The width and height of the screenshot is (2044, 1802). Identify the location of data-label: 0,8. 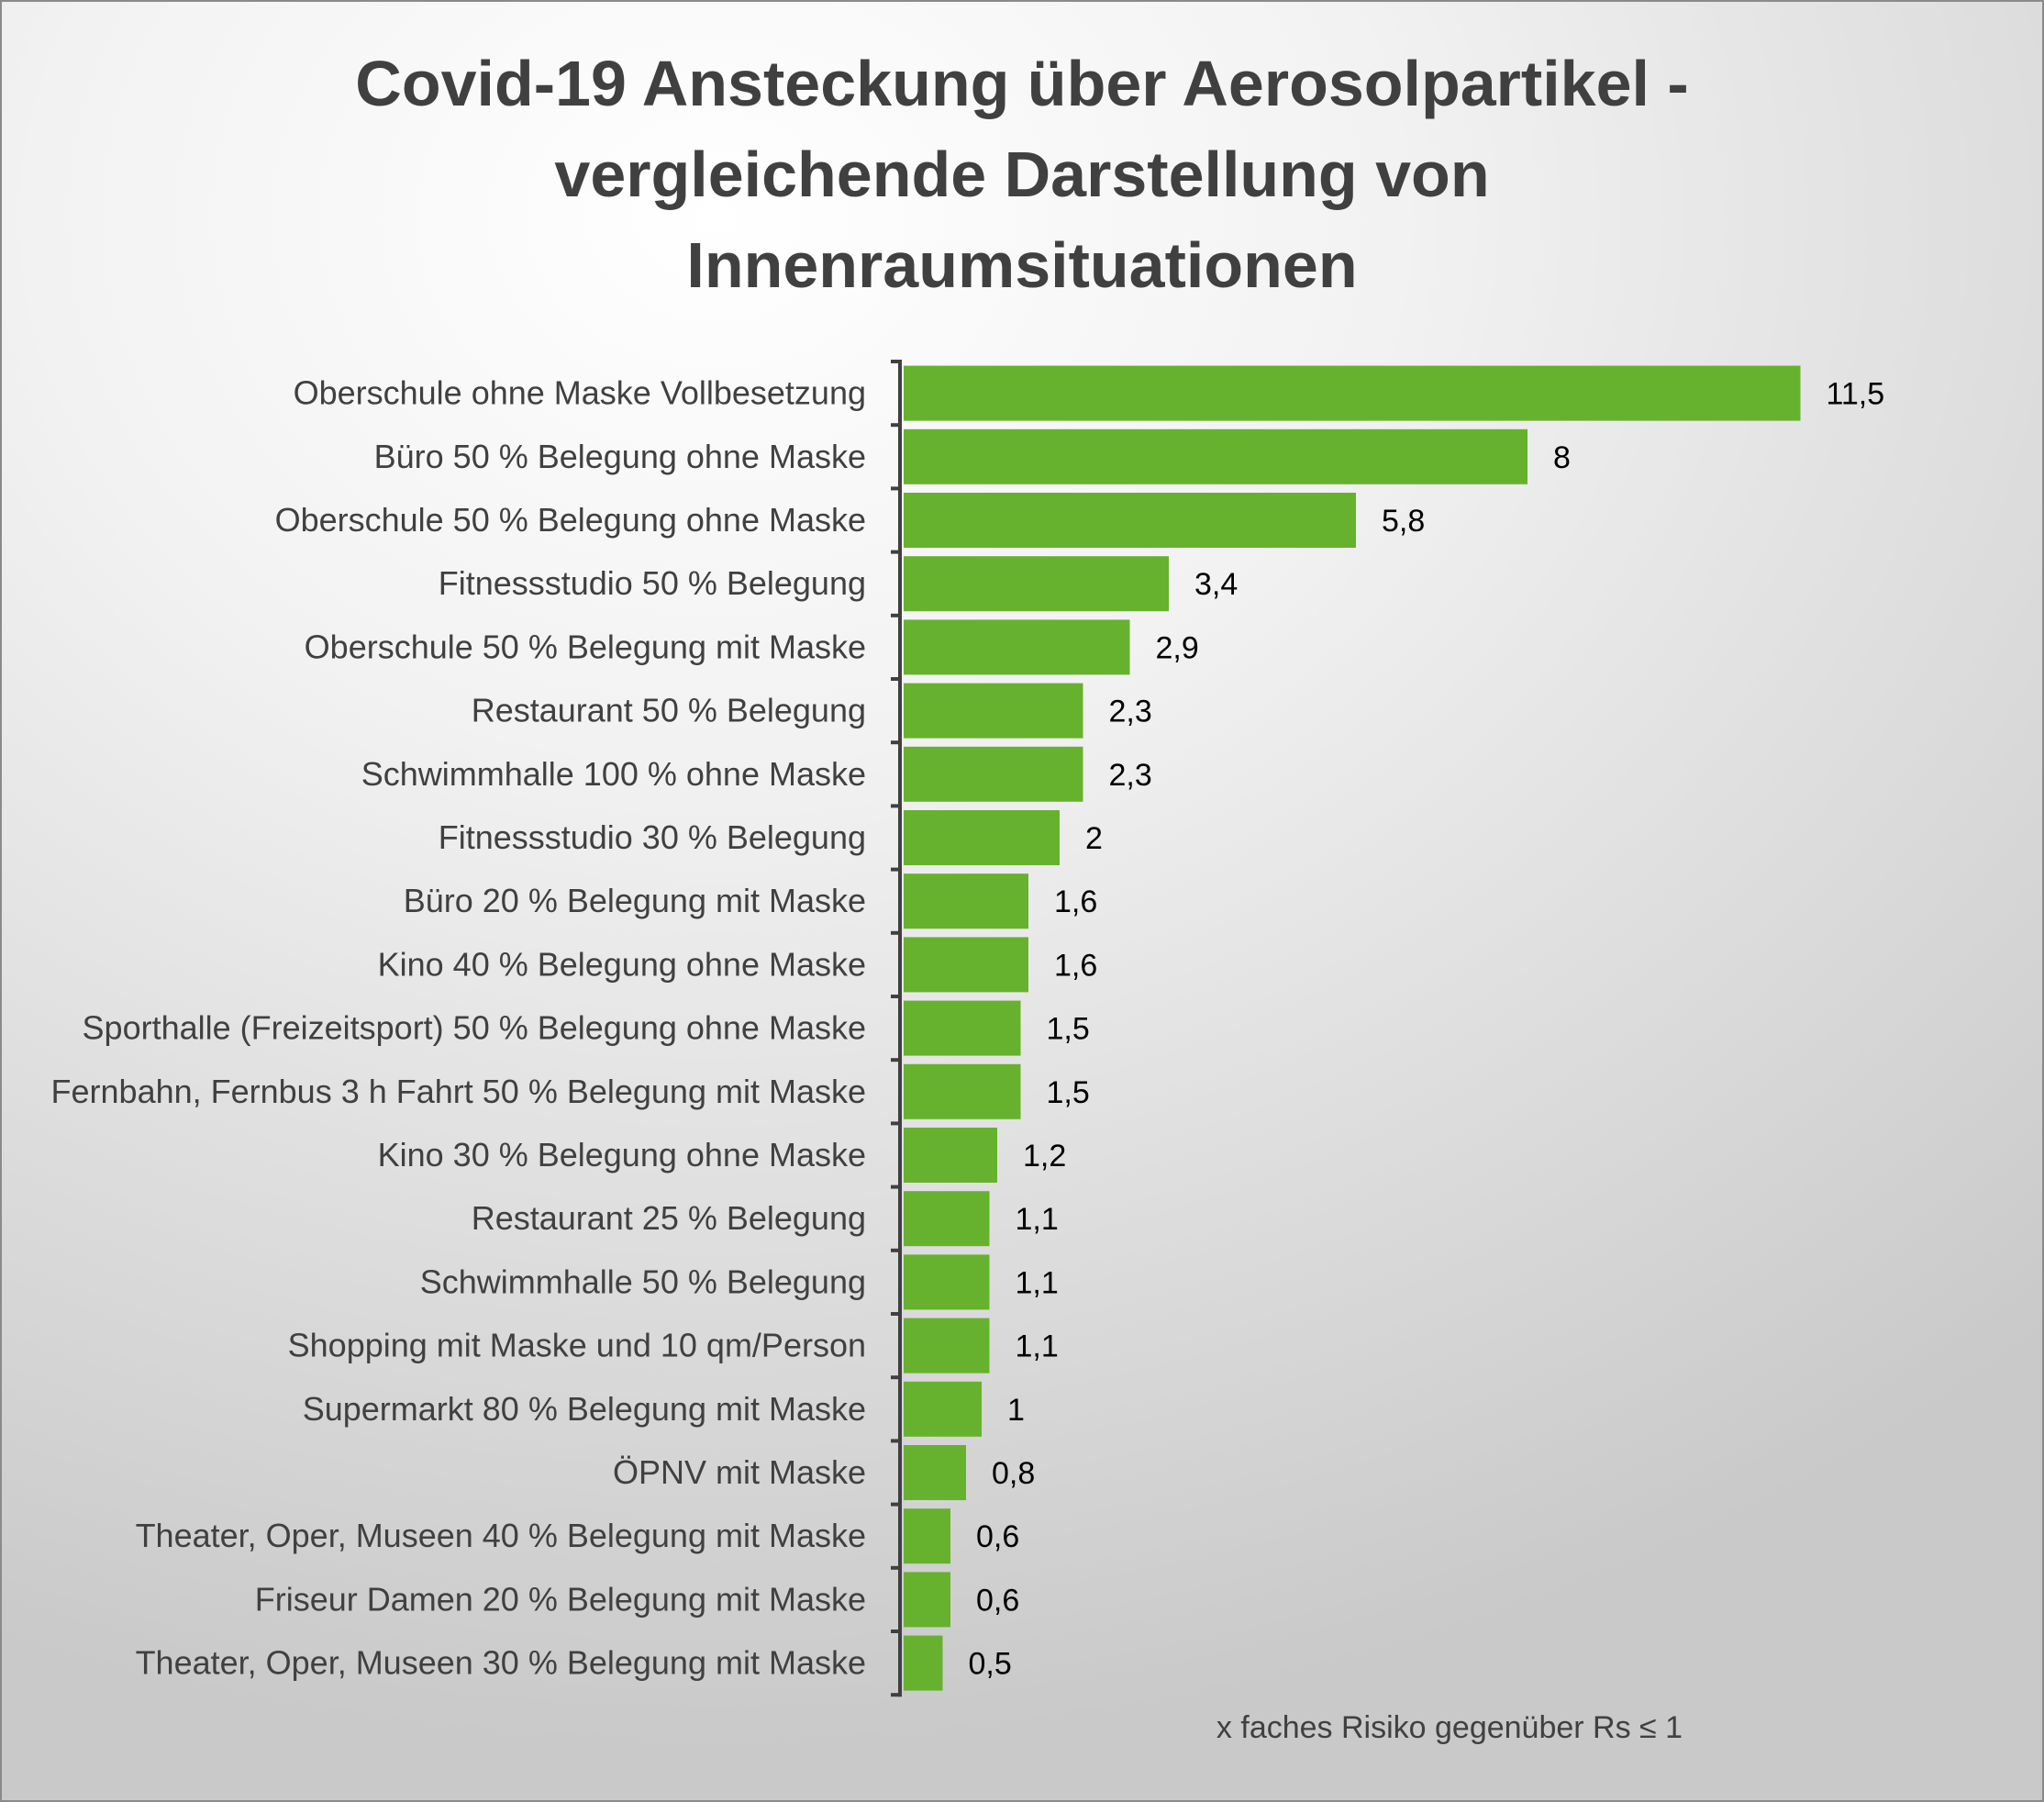
(1014, 1473).